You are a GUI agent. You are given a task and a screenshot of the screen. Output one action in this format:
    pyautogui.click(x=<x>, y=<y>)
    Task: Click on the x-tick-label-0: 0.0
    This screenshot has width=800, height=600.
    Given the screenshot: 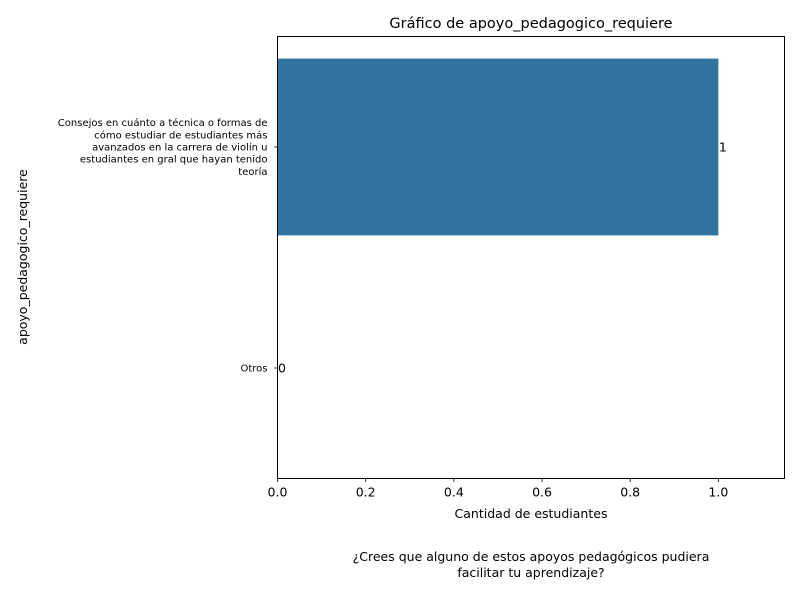 What is the action you would take?
    pyautogui.click(x=278, y=492)
    